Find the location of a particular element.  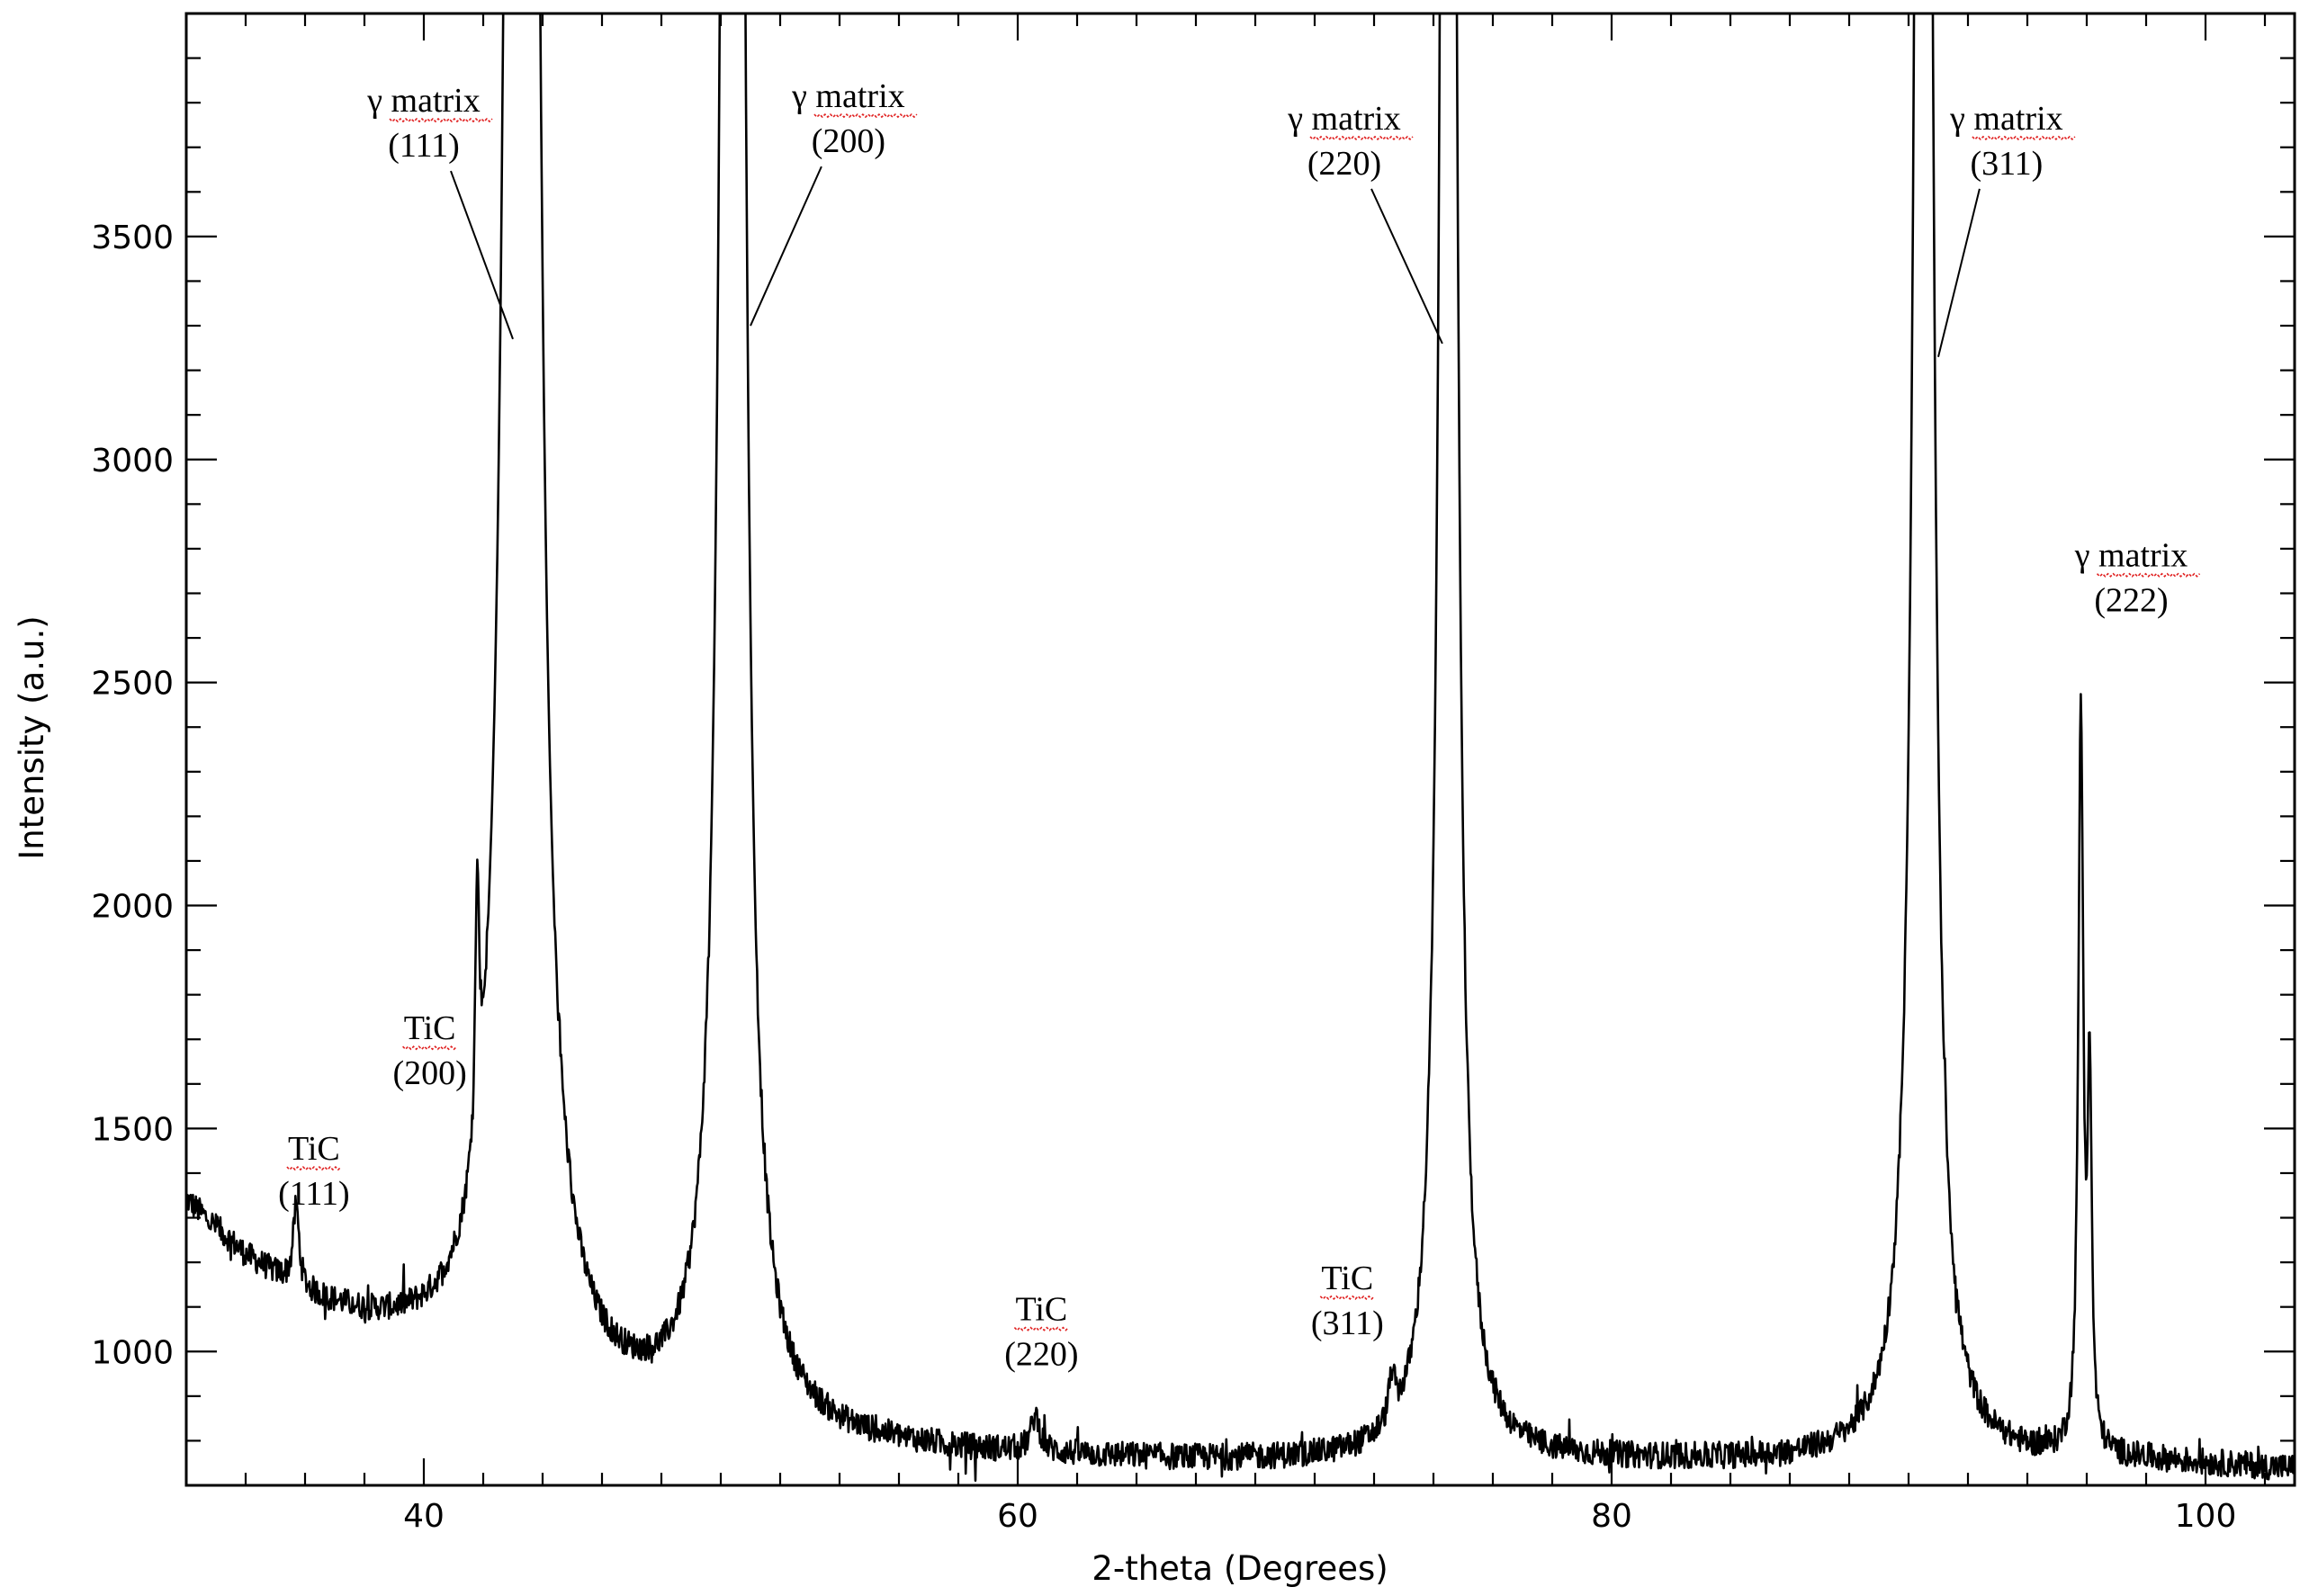

peak-annotation: TiC (111) is located at coordinates (314, 1171).